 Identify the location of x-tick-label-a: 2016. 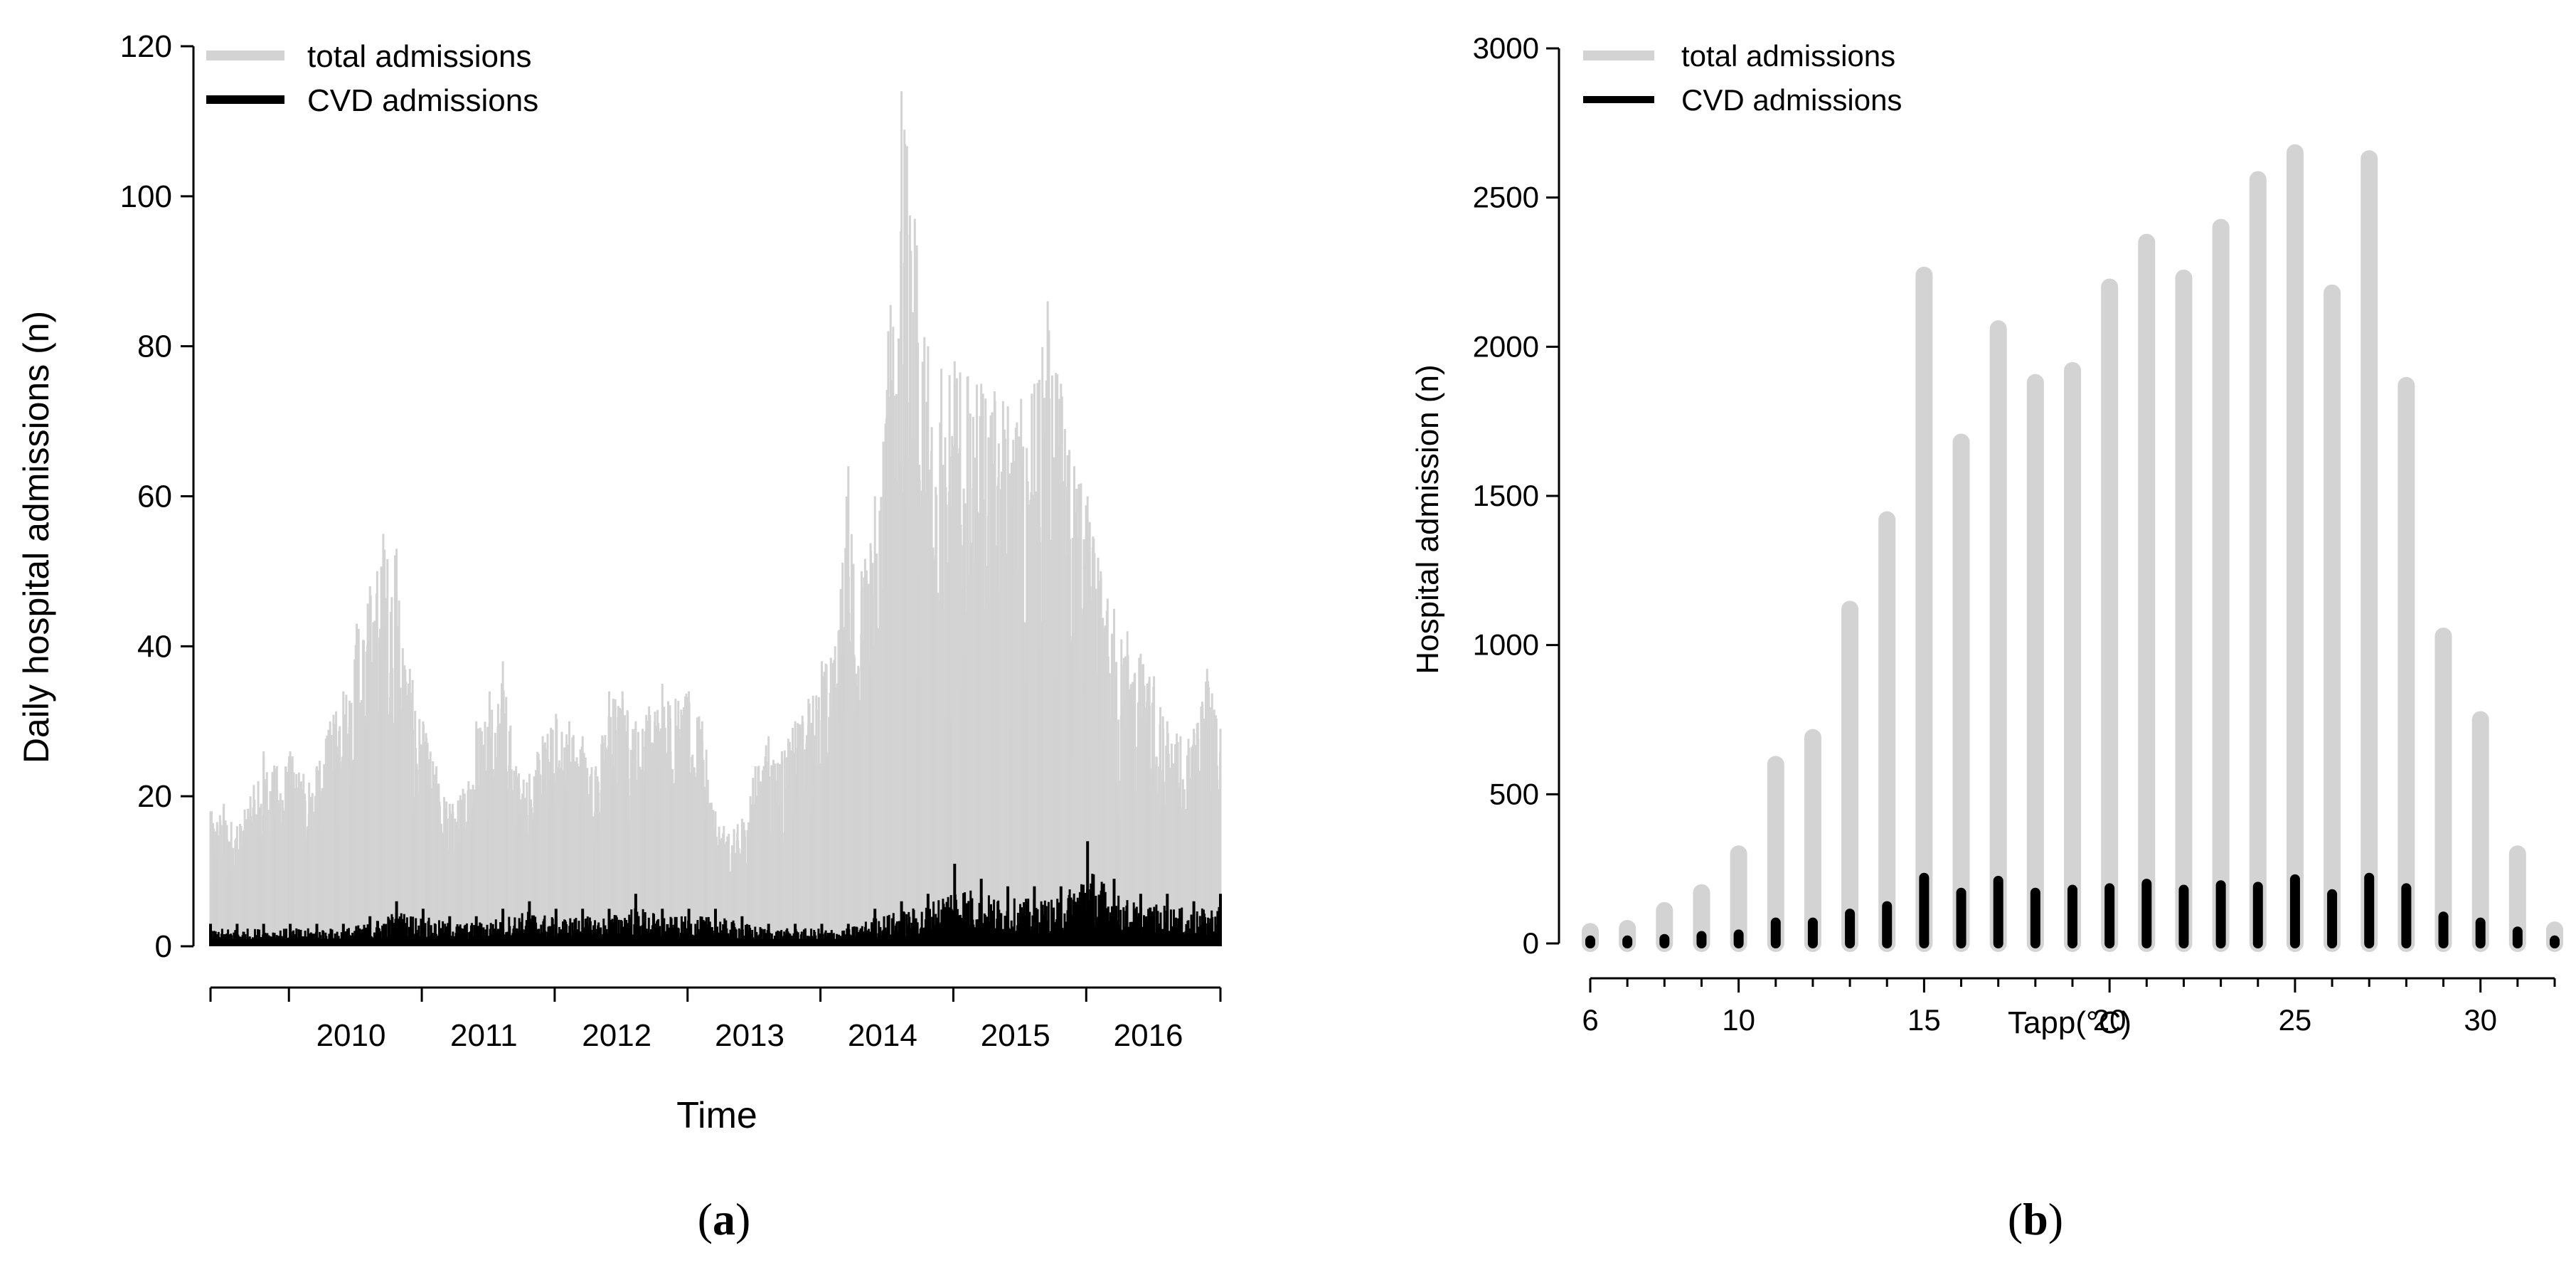
(1148, 1035).